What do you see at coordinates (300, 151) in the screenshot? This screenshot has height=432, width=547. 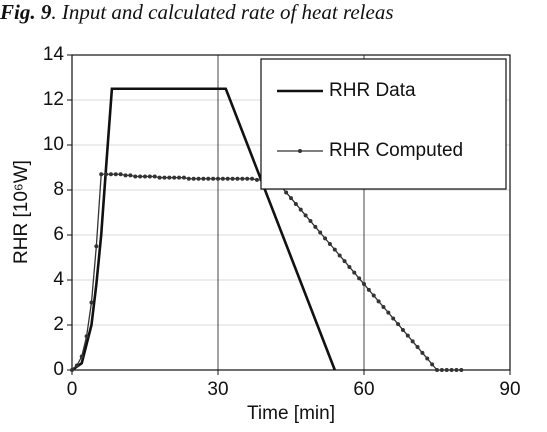 I see `legend-marker` at bounding box center [300, 151].